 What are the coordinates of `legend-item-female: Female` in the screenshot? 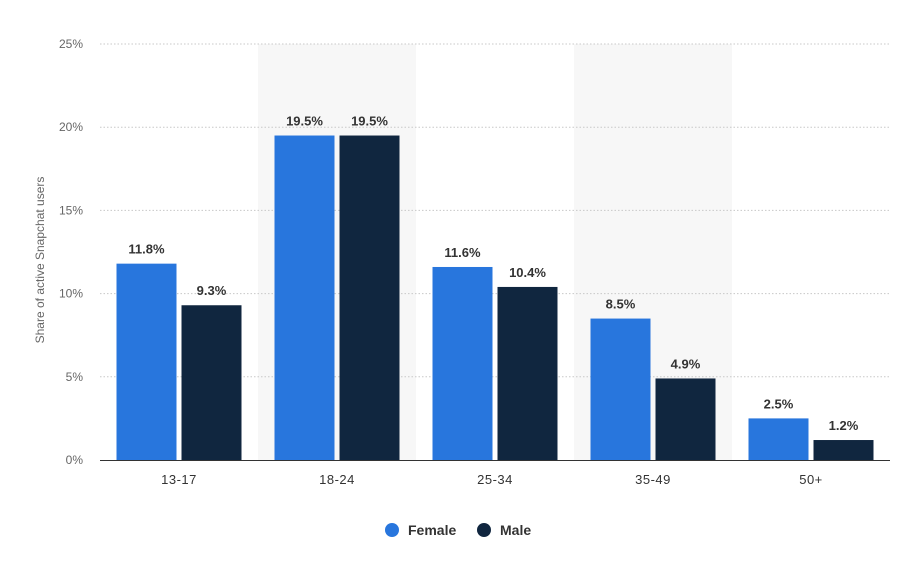 It's located at (420, 530).